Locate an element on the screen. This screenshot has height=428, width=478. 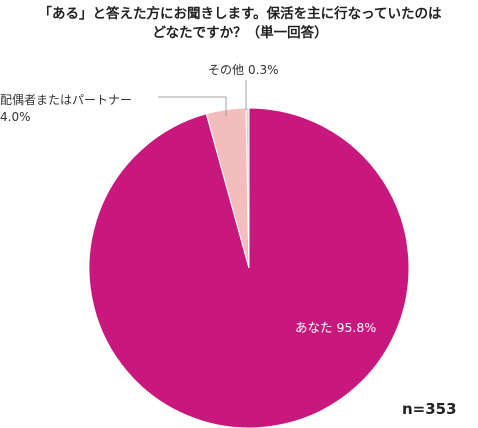
slice-label-name: その他 is located at coordinates (226, 70).